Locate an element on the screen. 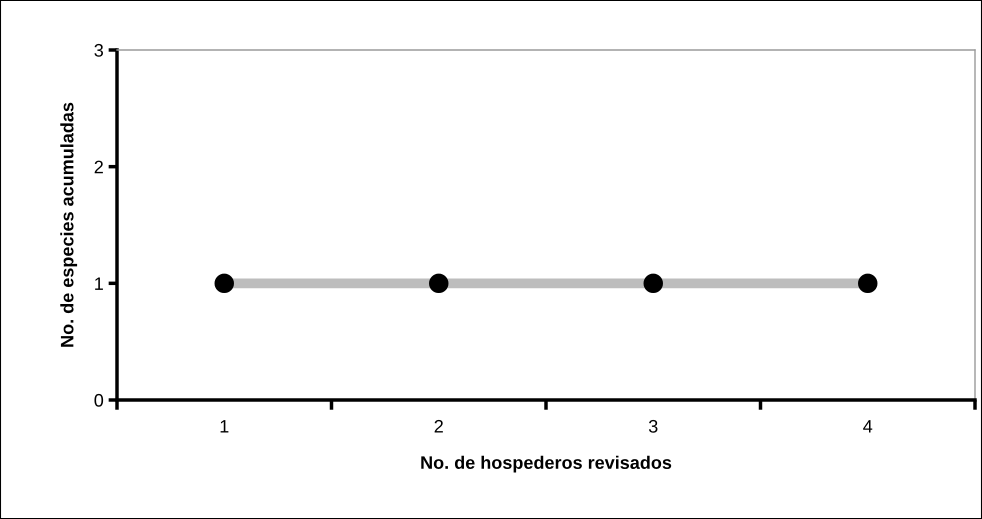 This screenshot has height=519, width=982. y-tick-label: 2 is located at coordinates (98, 167).